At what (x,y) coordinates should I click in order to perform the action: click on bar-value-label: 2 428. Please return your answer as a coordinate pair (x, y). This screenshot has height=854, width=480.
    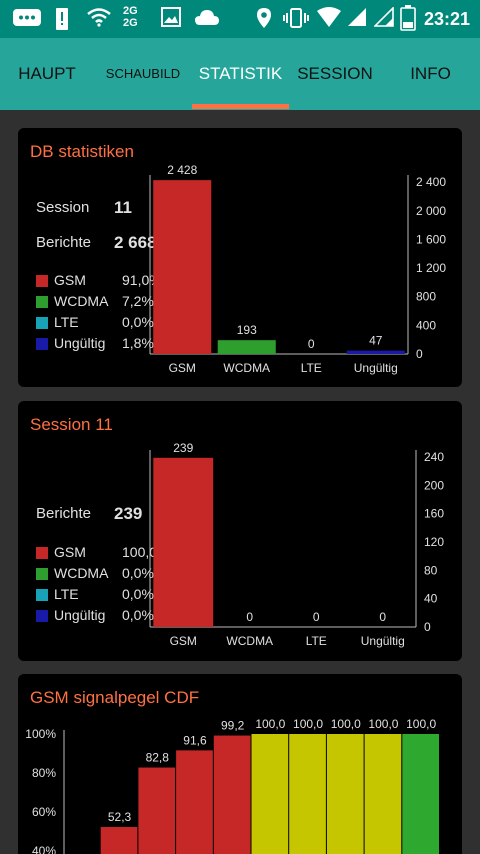
    Looking at the image, I should click on (182, 170).